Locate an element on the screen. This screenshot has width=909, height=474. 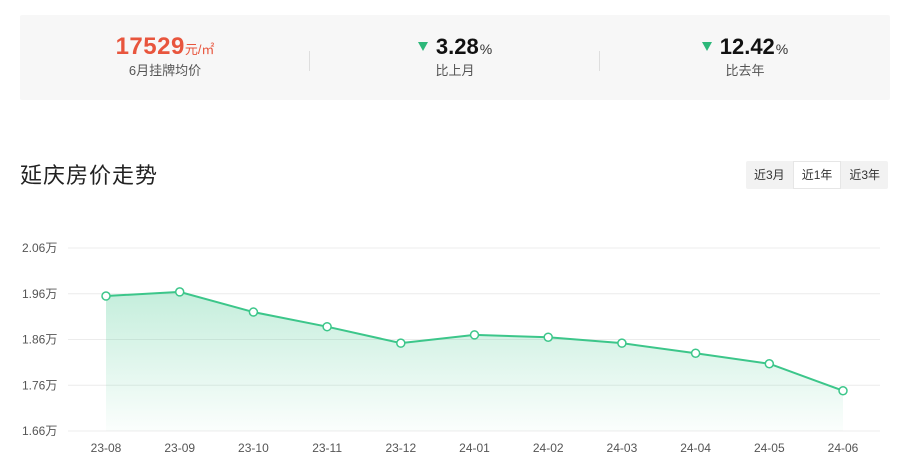
yoy-change-value: 12.42 is located at coordinates (747, 46).